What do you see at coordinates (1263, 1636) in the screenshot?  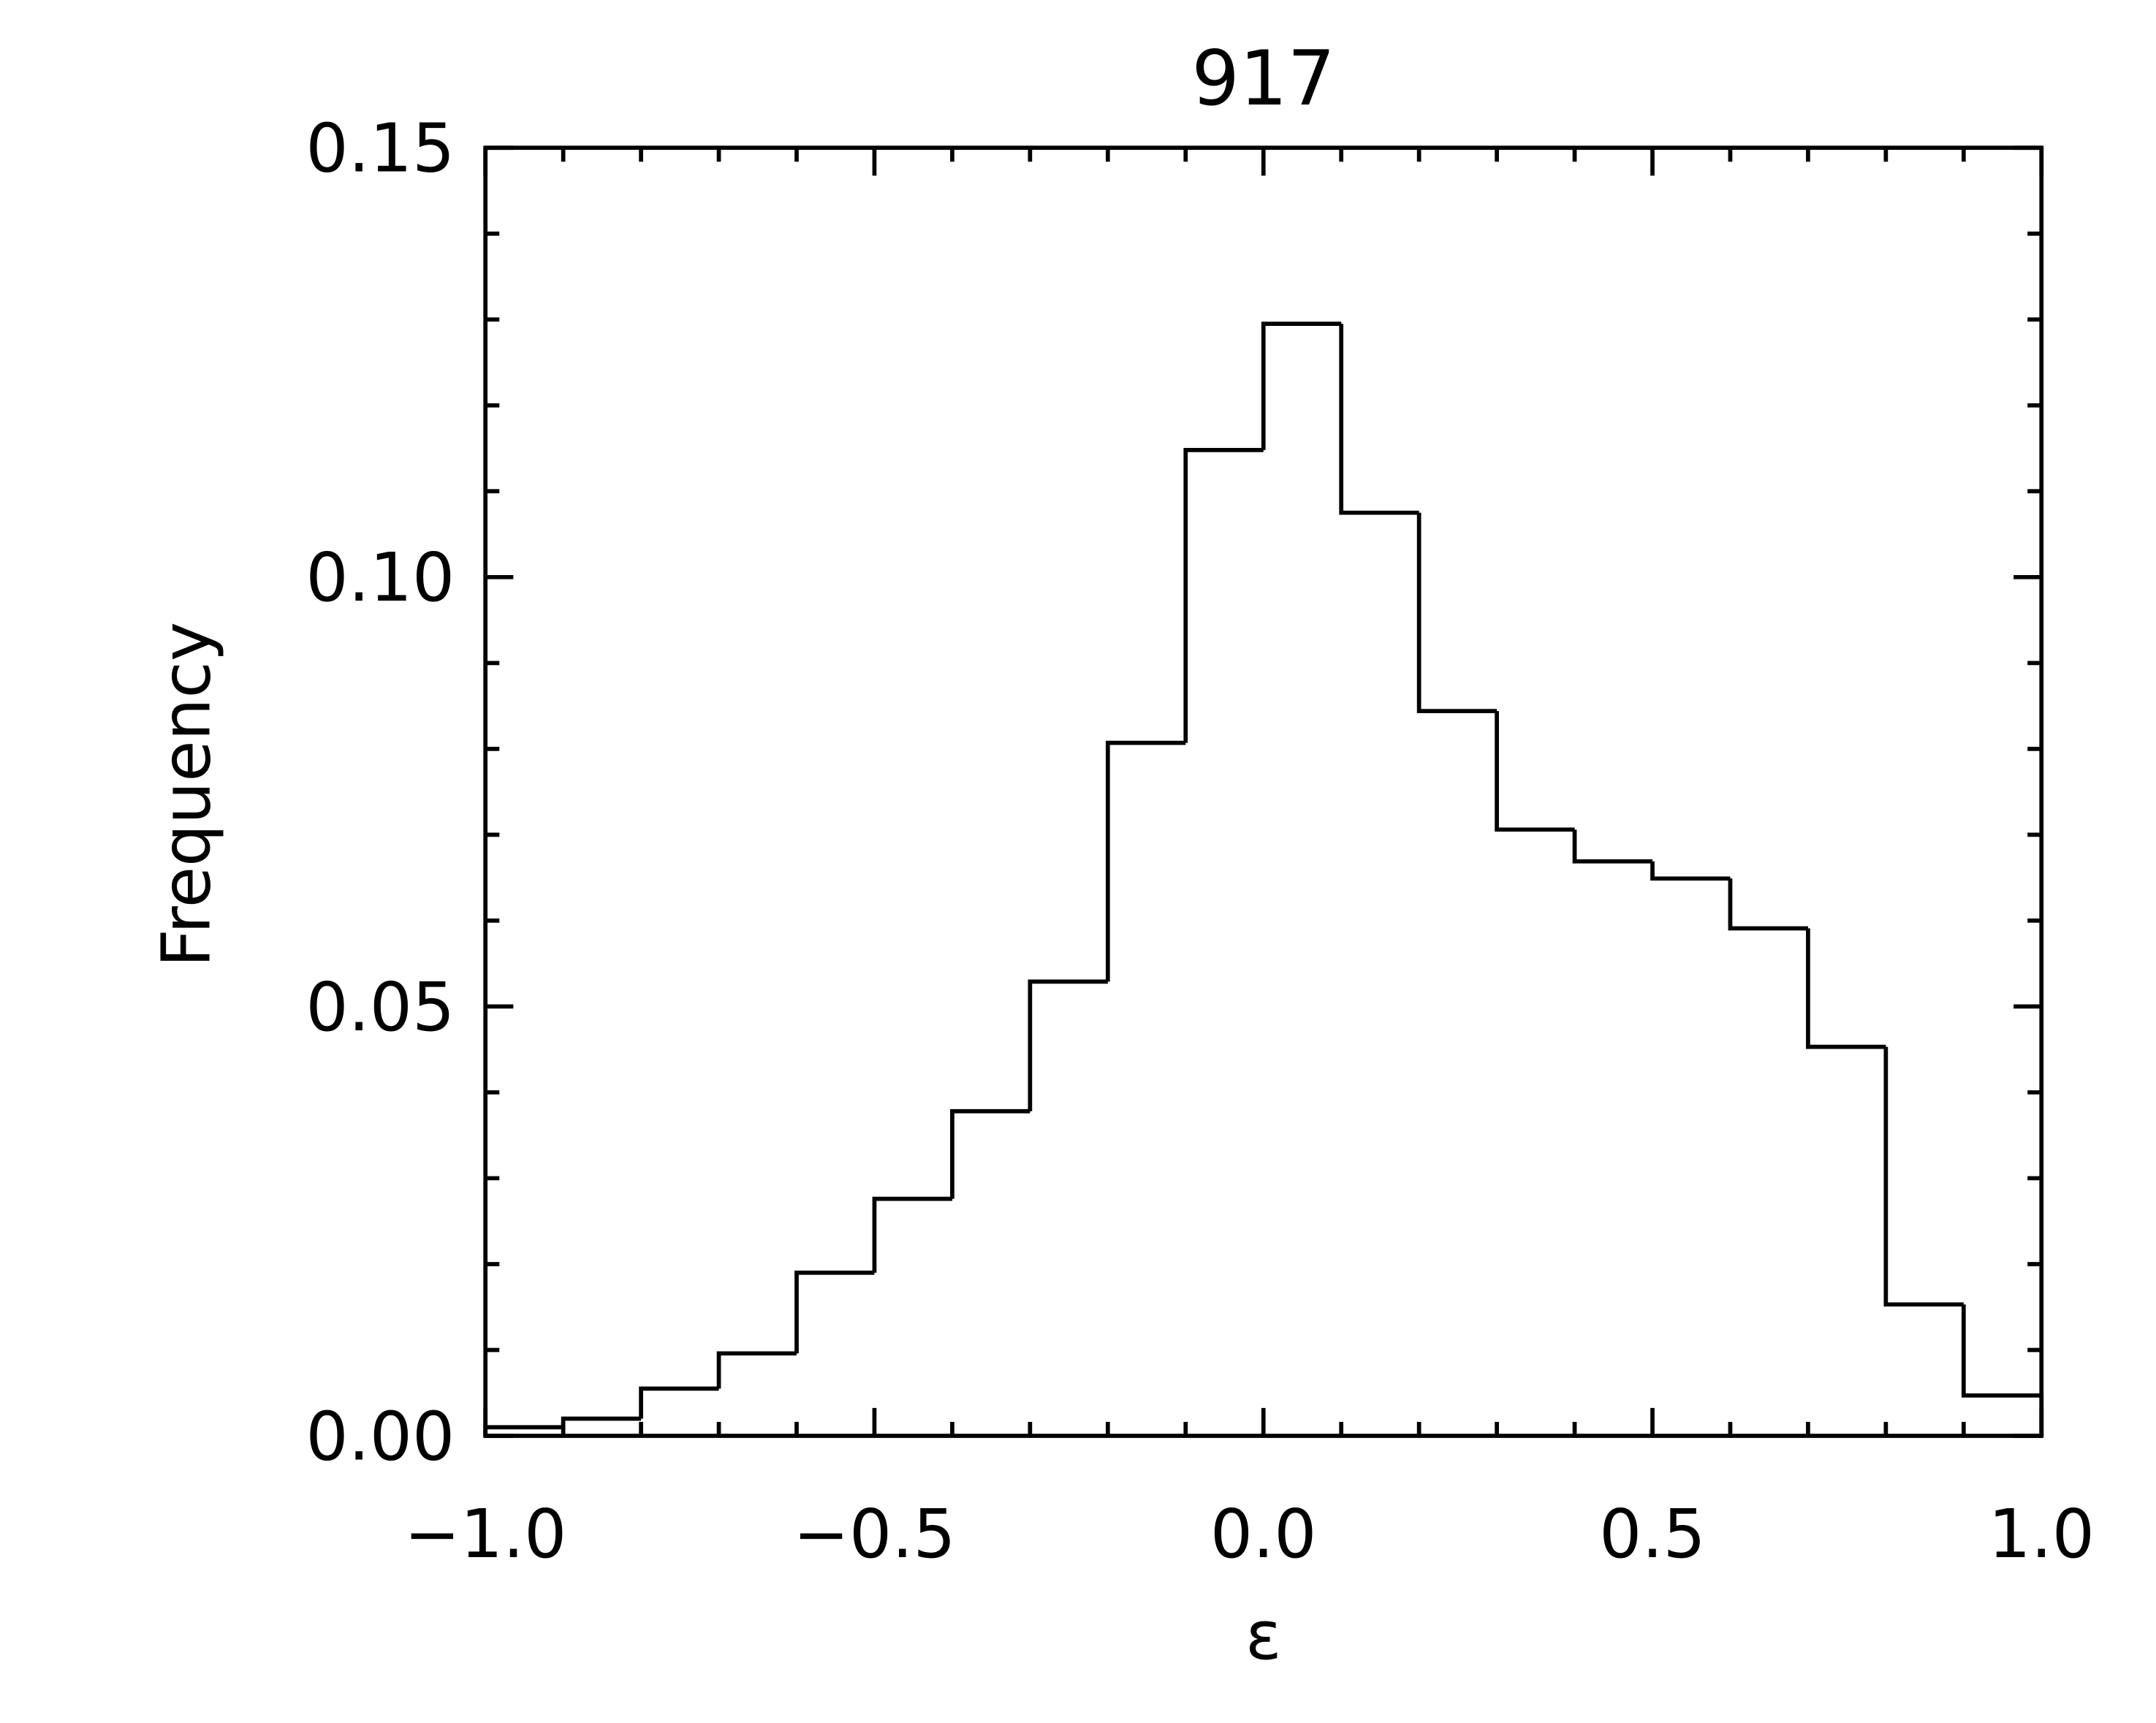 I see `x-axis-label: ε` at bounding box center [1263, 1636].